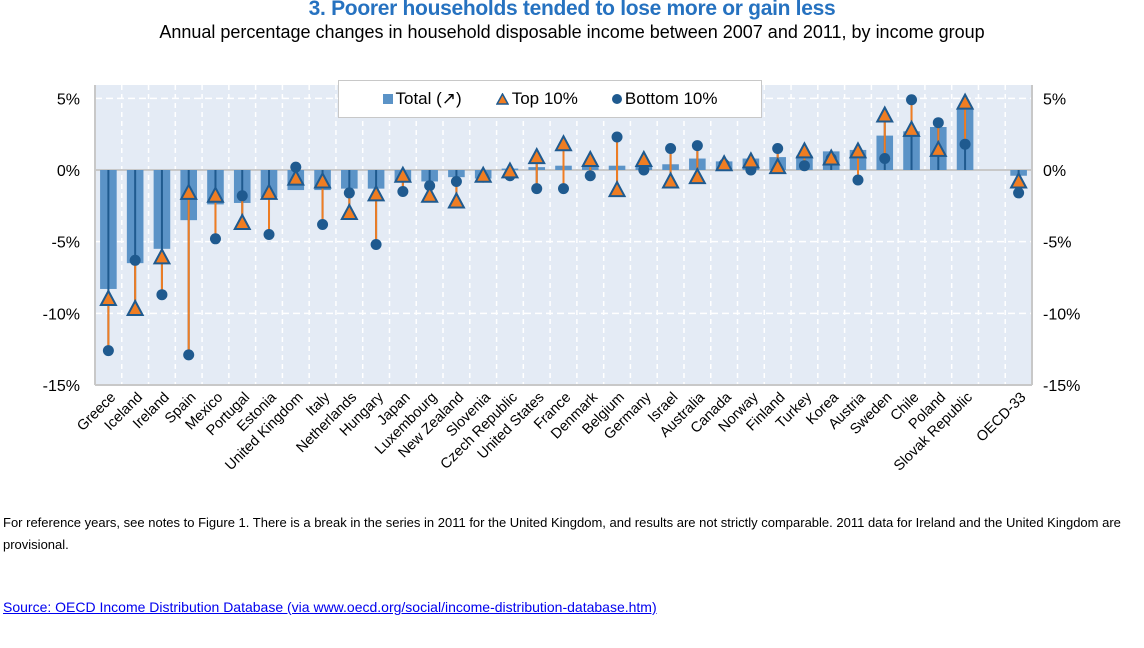  Describe the element at coordinates (1061, 314) in the screenshot. I see `y-tick-label-right: -10%` at that location.